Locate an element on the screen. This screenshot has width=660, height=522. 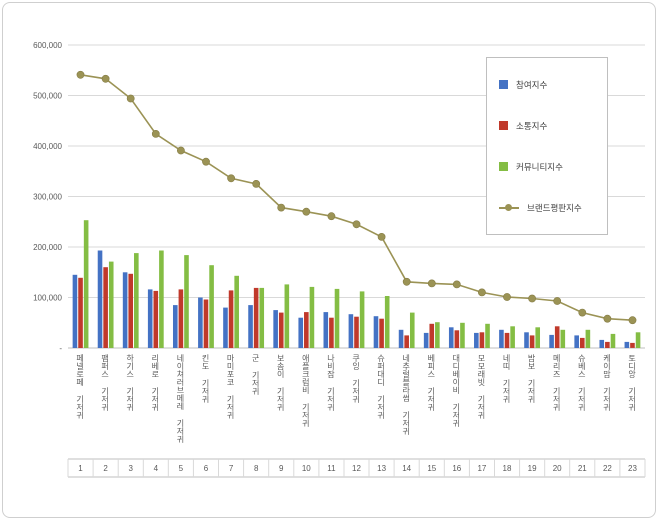
rank-label: 21 is located at coordinates (582, 468).